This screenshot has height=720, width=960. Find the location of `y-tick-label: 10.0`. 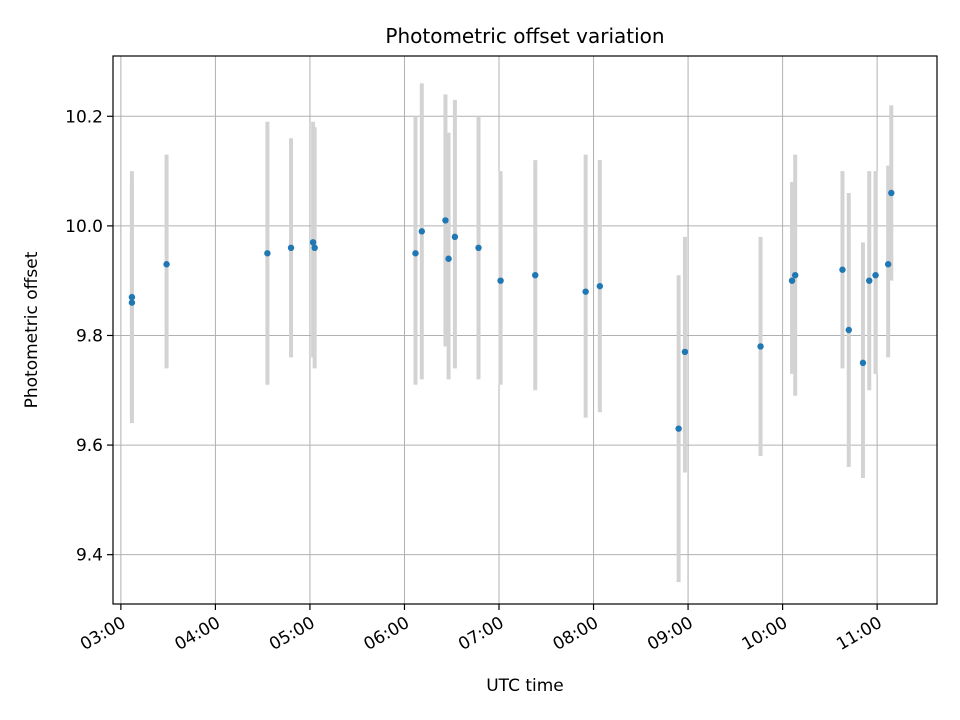

y-tick-label: 10.0 is located at coordinates (84, 227).